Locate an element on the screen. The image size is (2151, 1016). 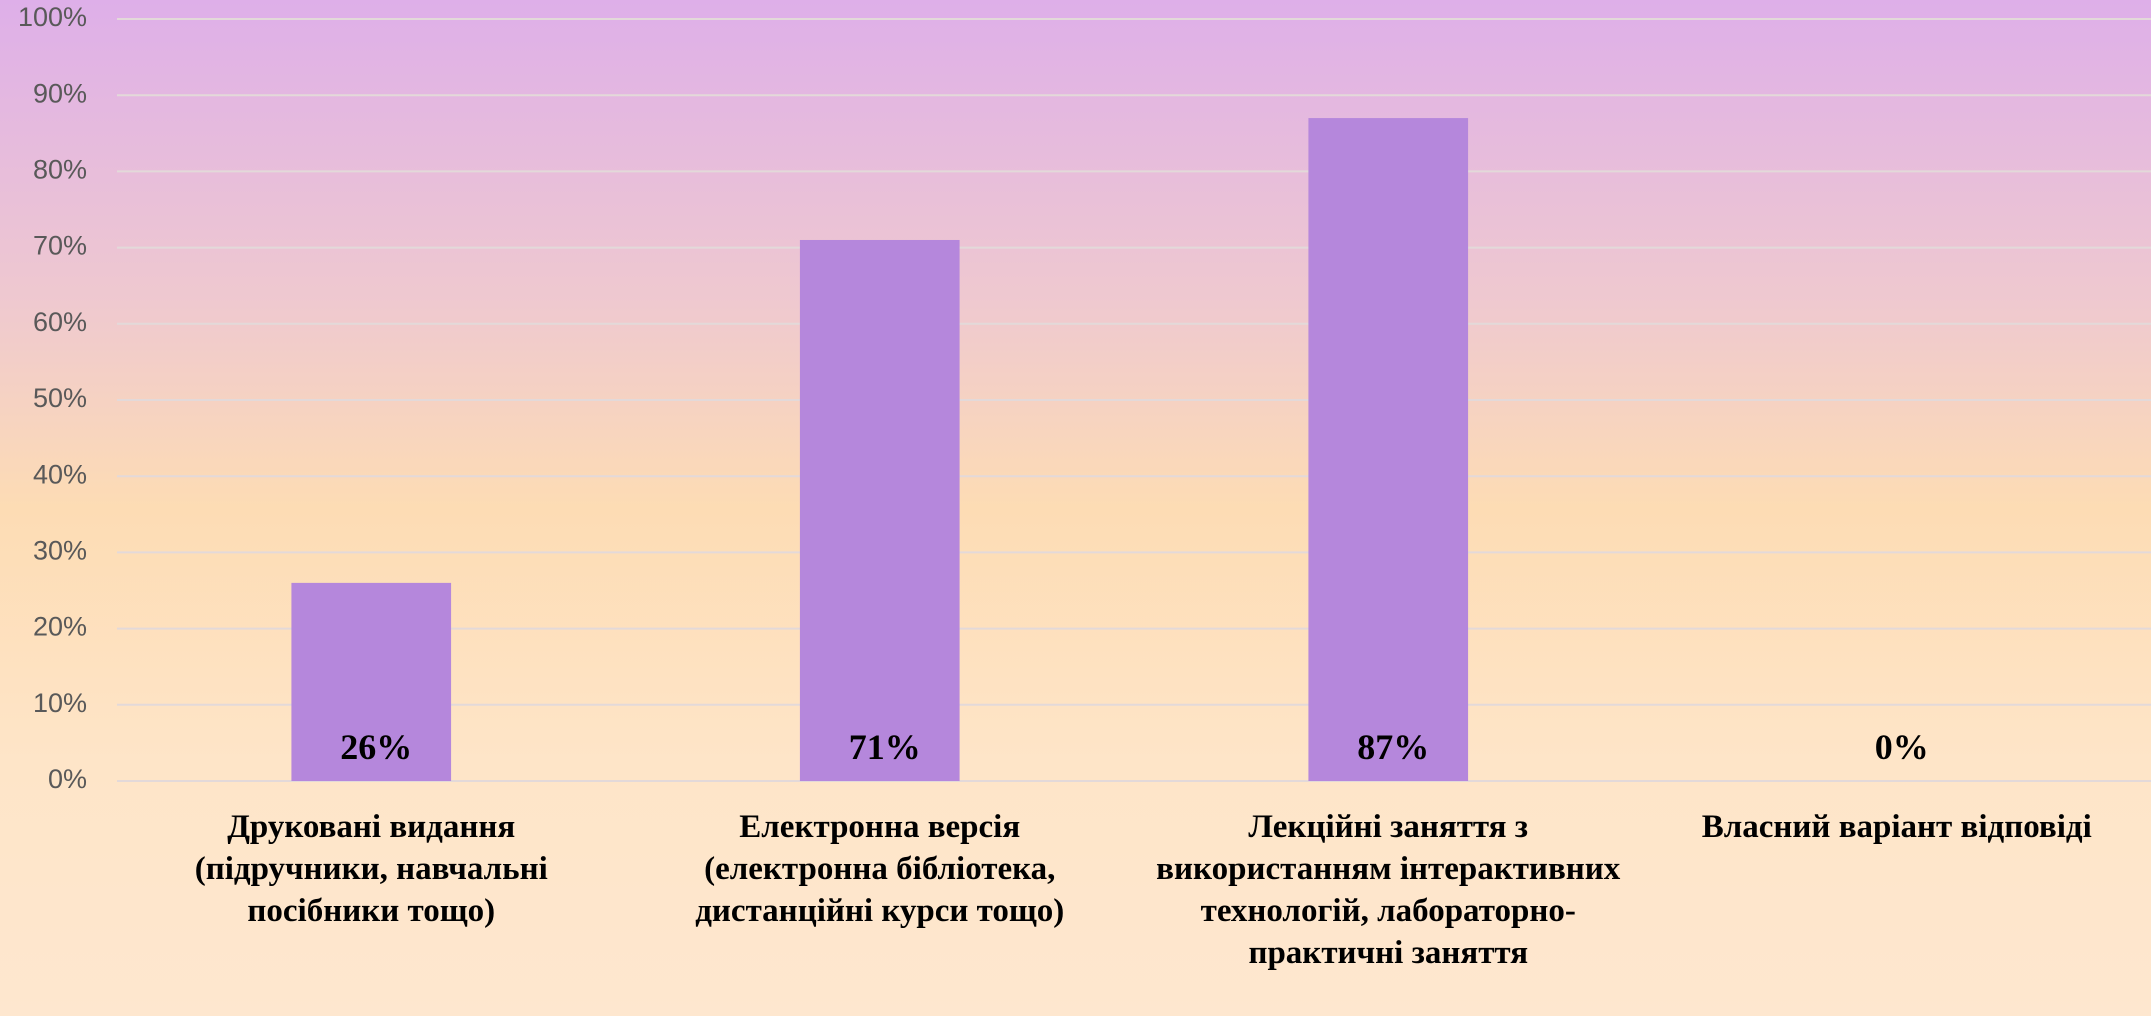
y-tick-label: 100% is located at coordinates (52, 17).